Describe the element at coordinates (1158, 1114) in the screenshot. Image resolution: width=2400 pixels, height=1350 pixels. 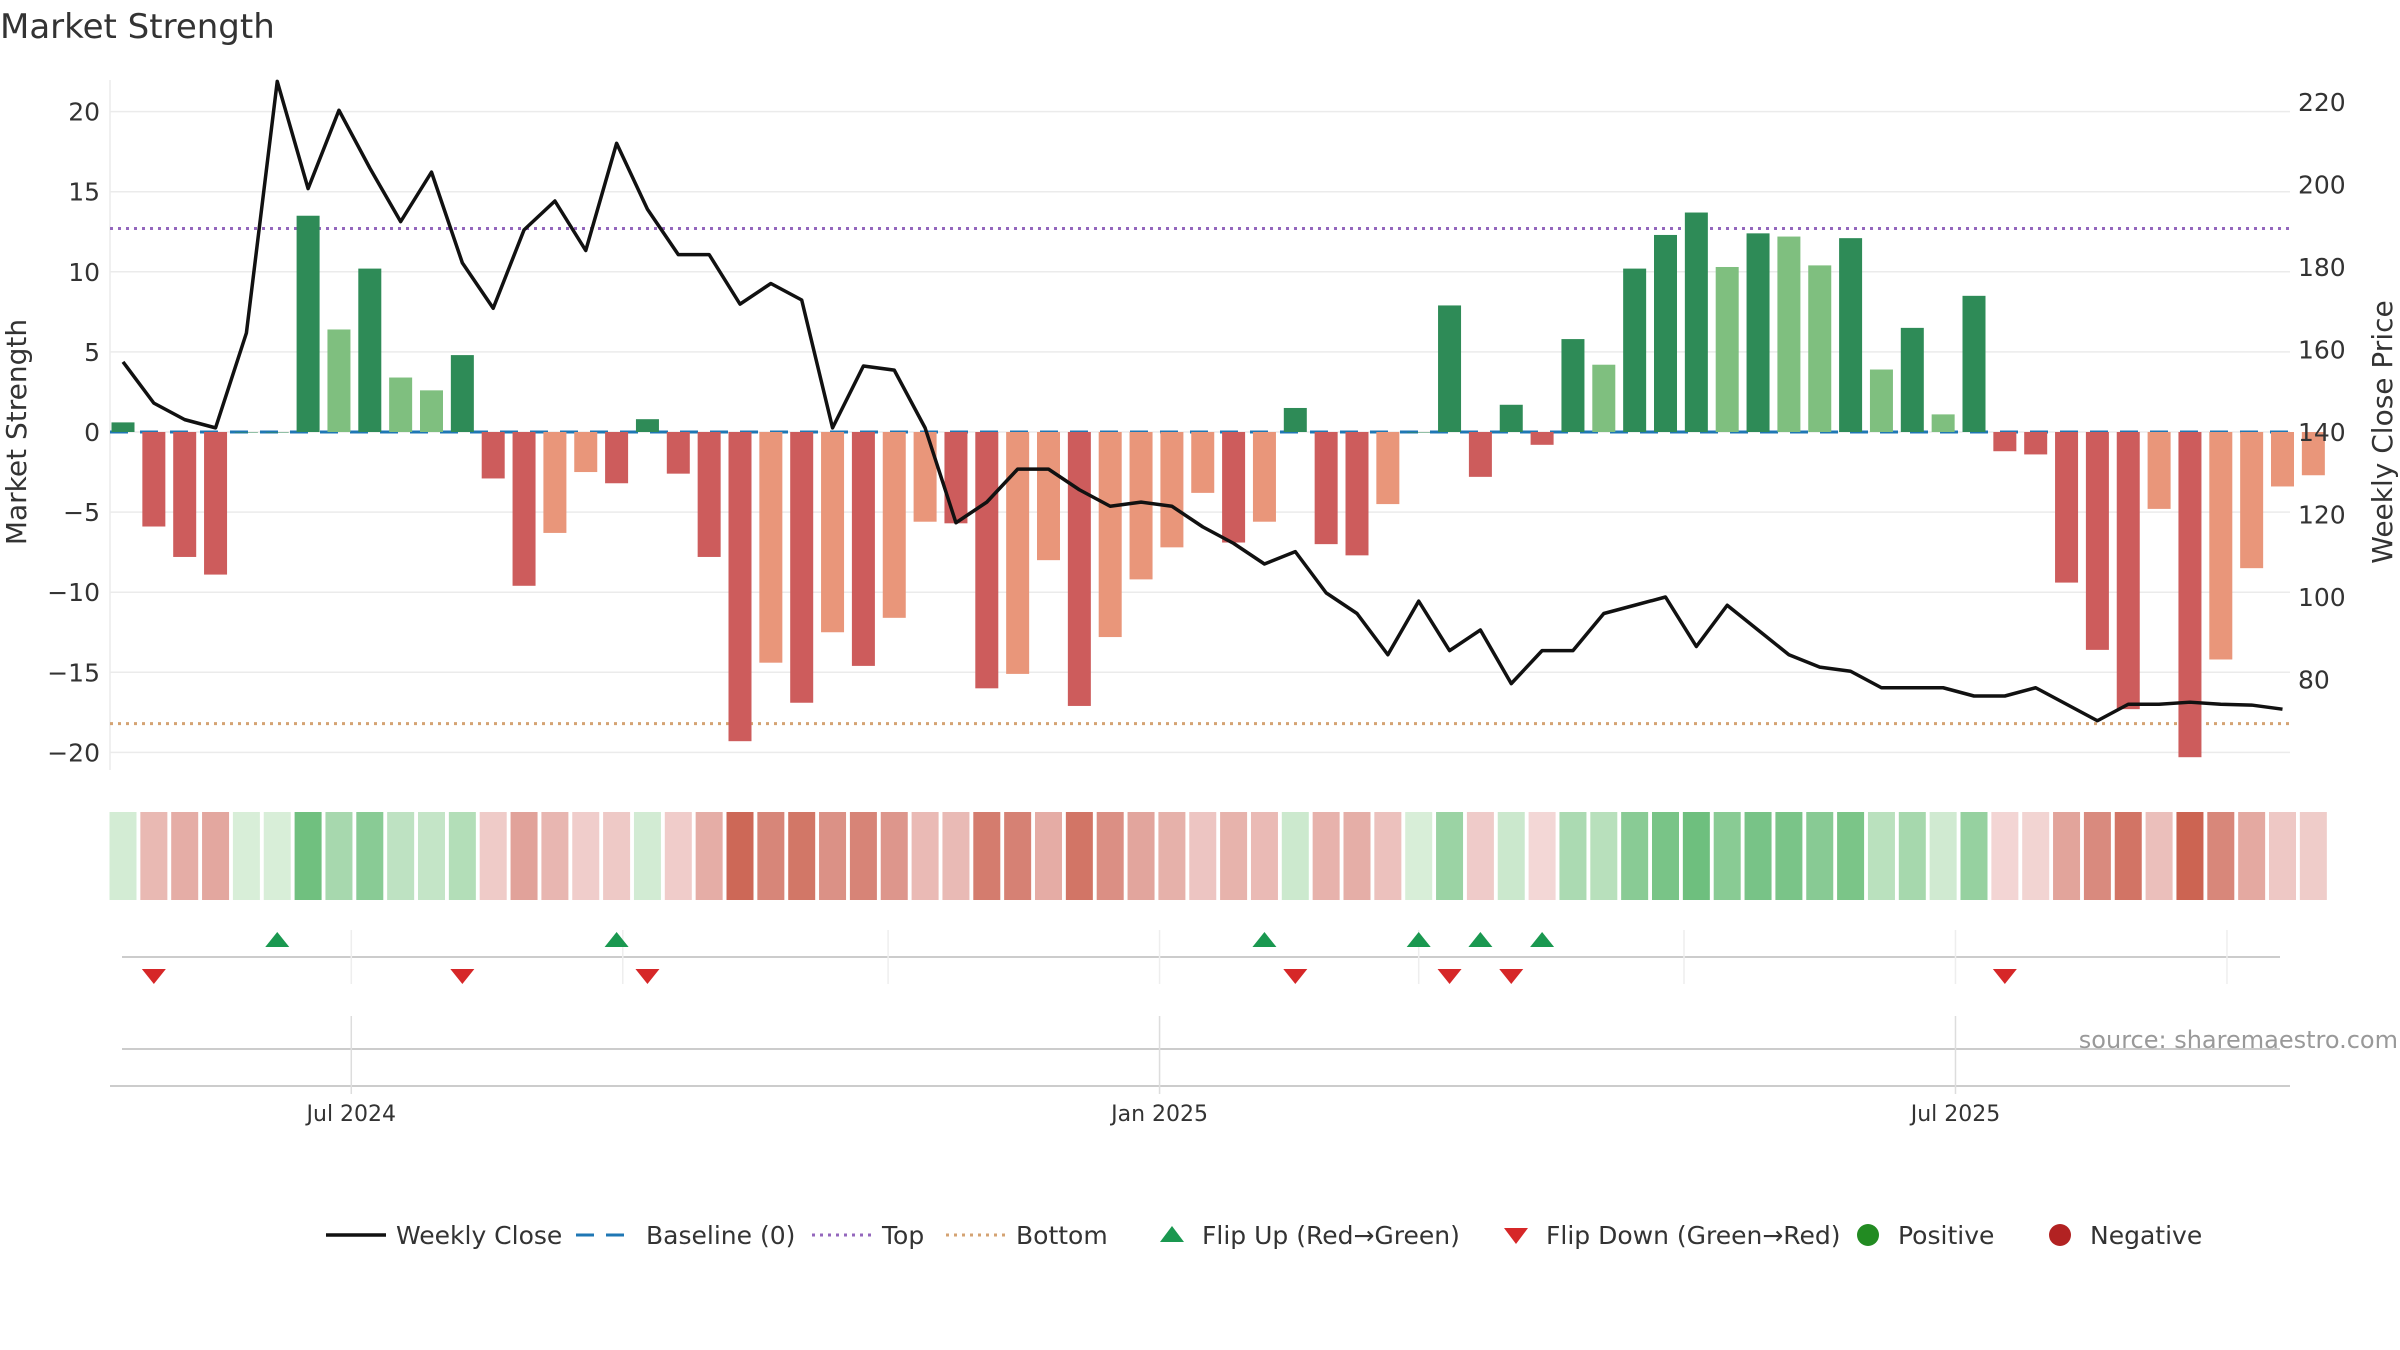
I see `x-tick-label: Jan 2025` at that location.